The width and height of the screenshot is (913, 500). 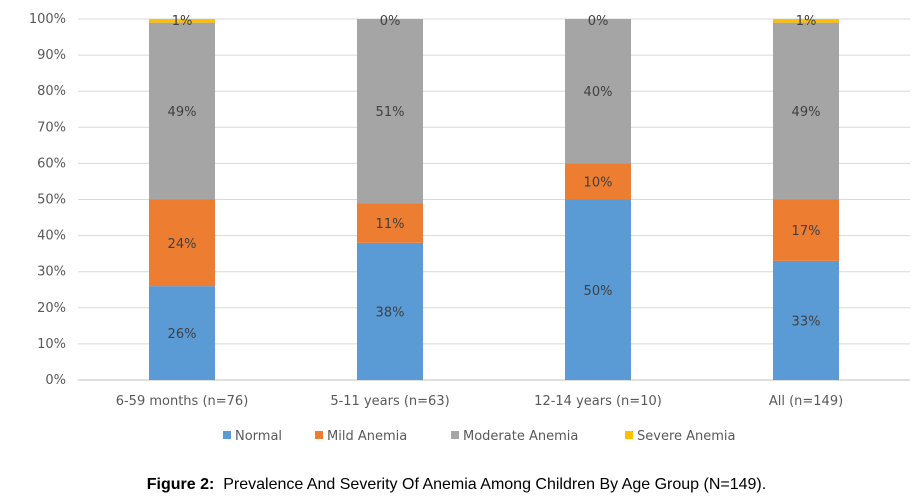 I want to click on y-axis-ticks: 0% 10% 20% 30% 40% 50% 60% 70% 80% 90% 100%, so click(x=47, y=200).